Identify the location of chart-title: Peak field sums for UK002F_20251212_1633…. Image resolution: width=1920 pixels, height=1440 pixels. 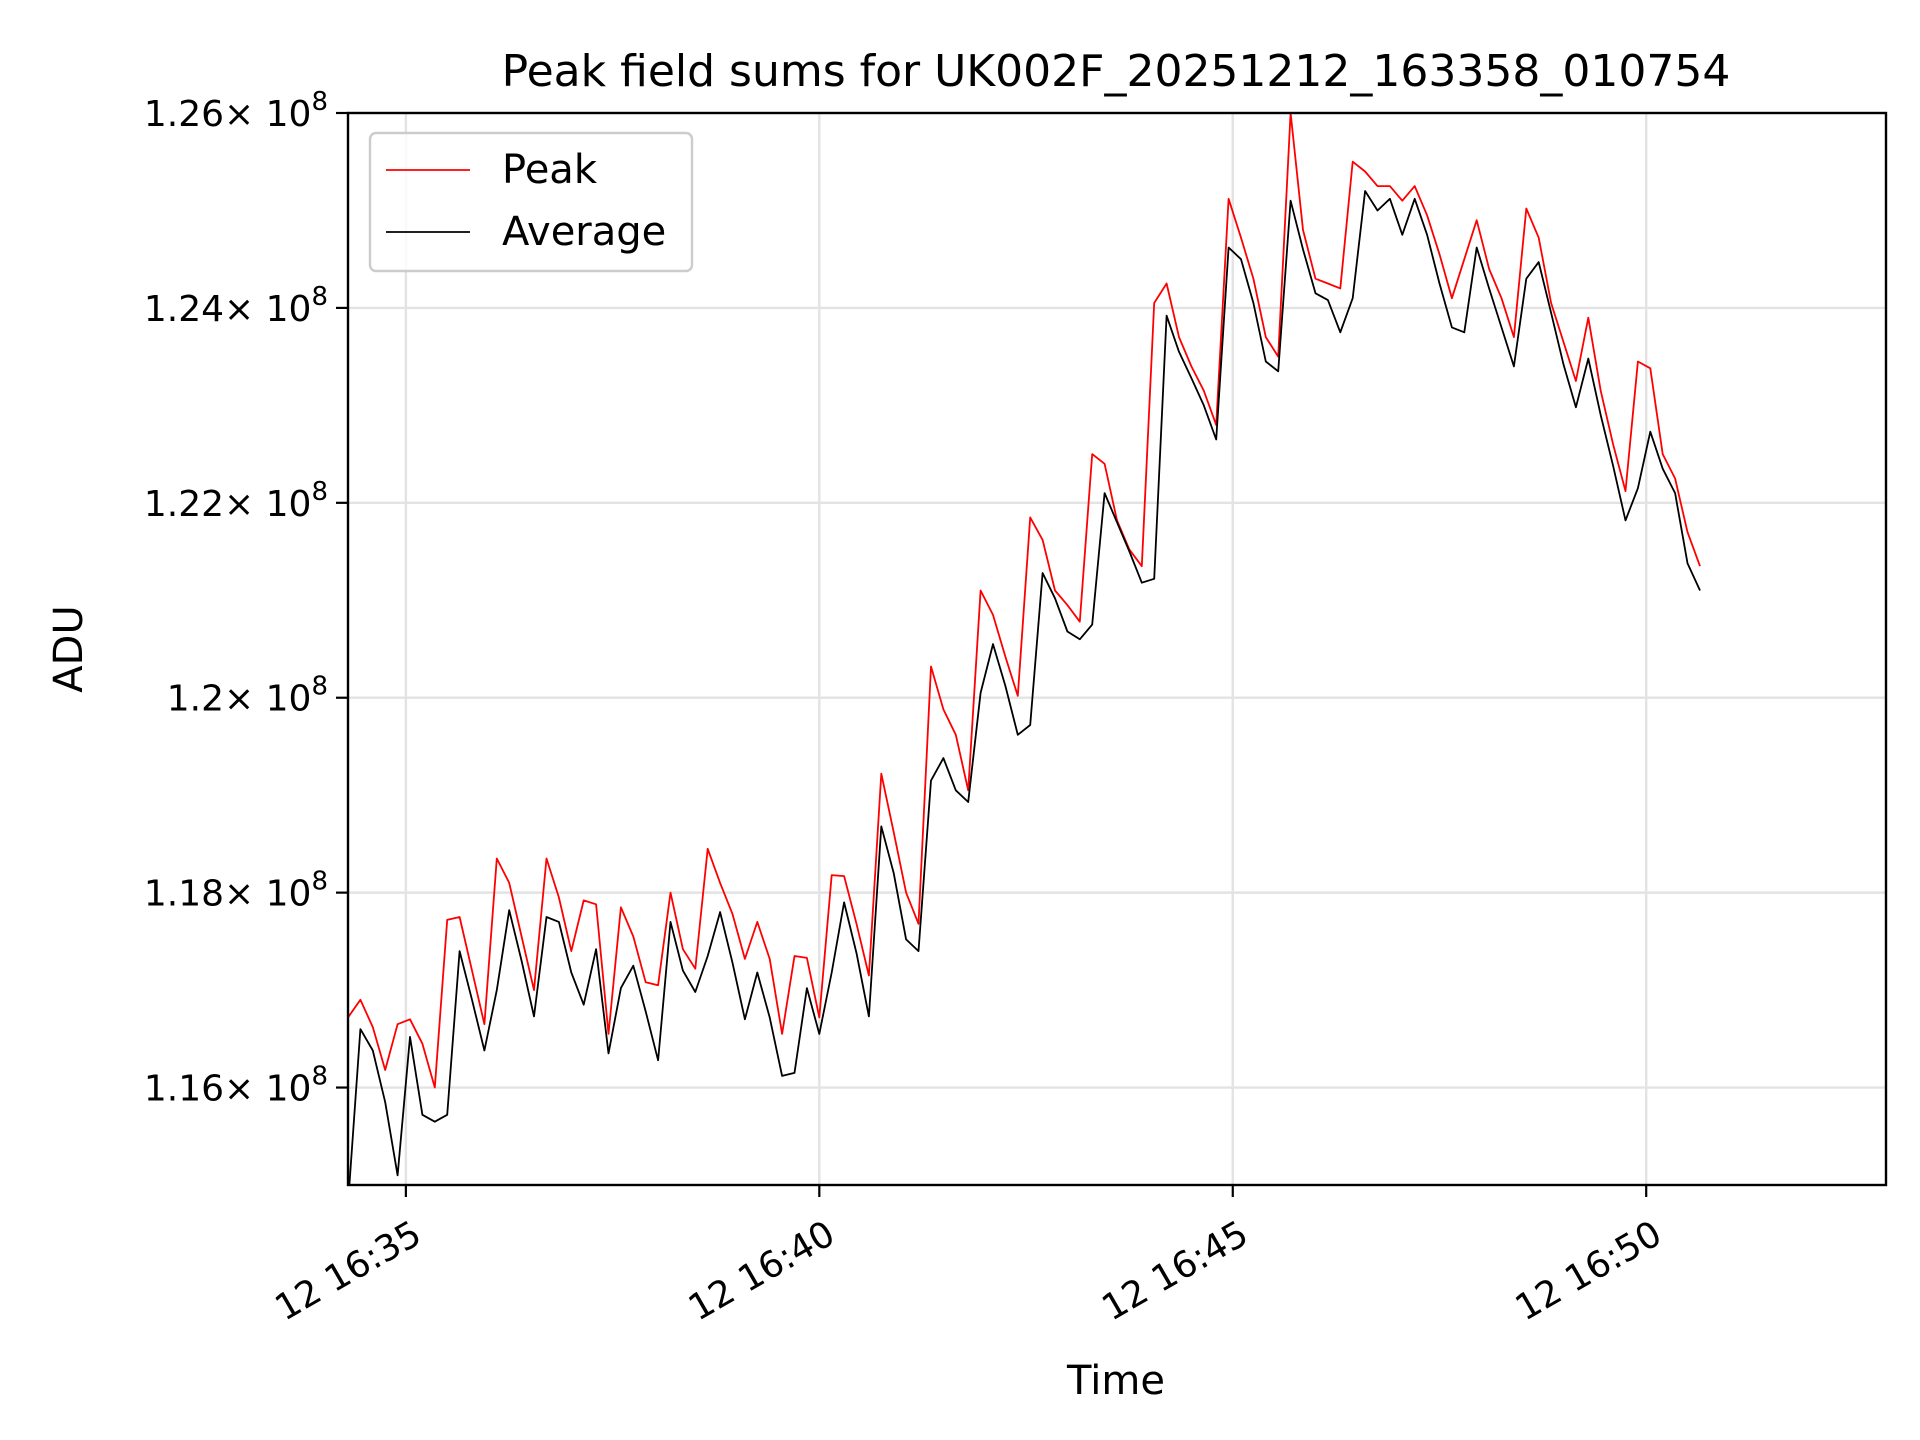
(1116, 71).